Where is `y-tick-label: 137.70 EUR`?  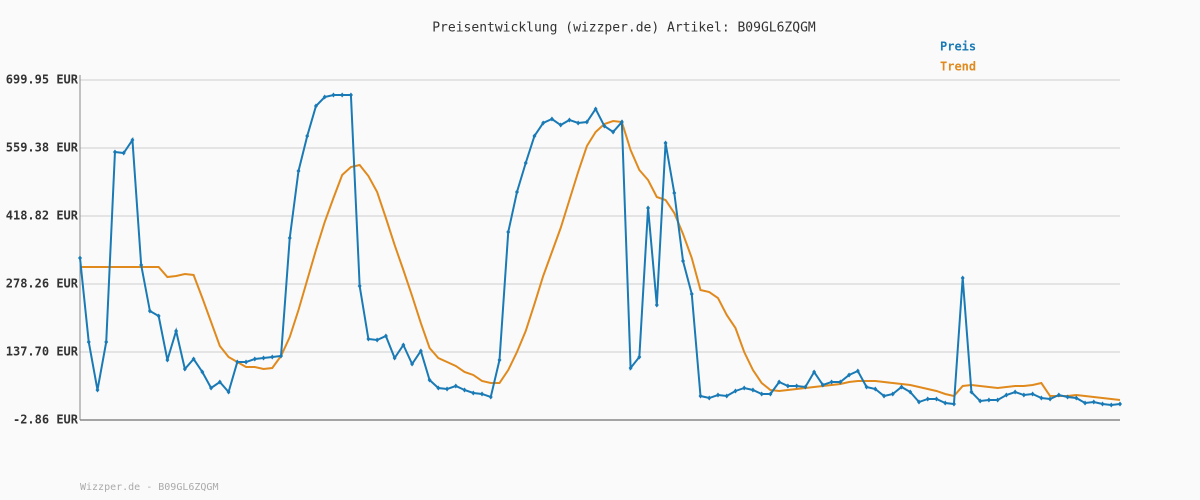 y-tick-label: 137.70 EUR is located at coordinates (42, 352).